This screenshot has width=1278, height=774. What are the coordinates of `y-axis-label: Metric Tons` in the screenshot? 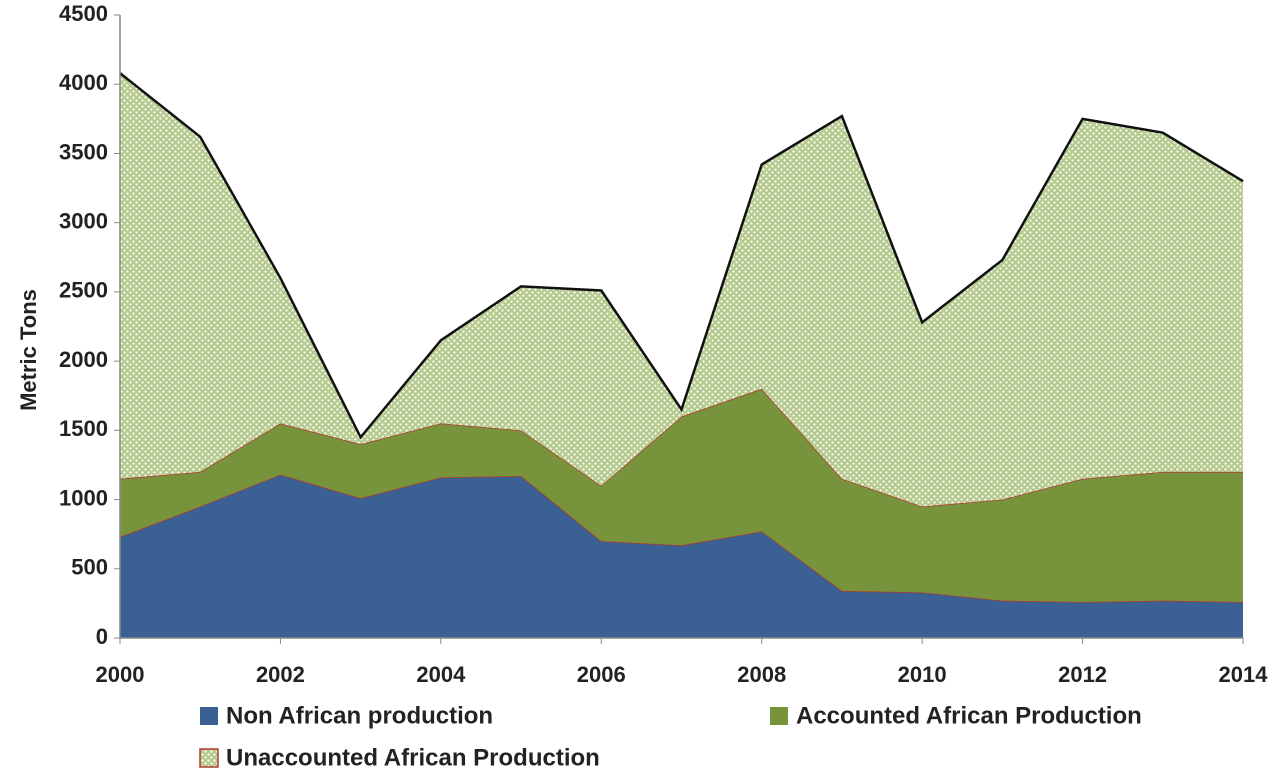 It's located at (28, 350).